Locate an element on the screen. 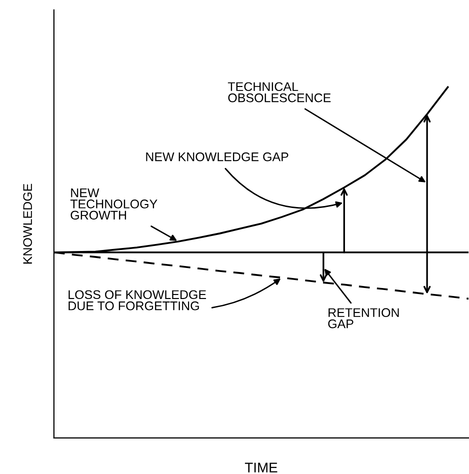 The width and height of the screenshot is (469, 474). series-label: LOSS OF KNOWLEDGE DUE TO FORGETTING is located at coordinates (137, 300).